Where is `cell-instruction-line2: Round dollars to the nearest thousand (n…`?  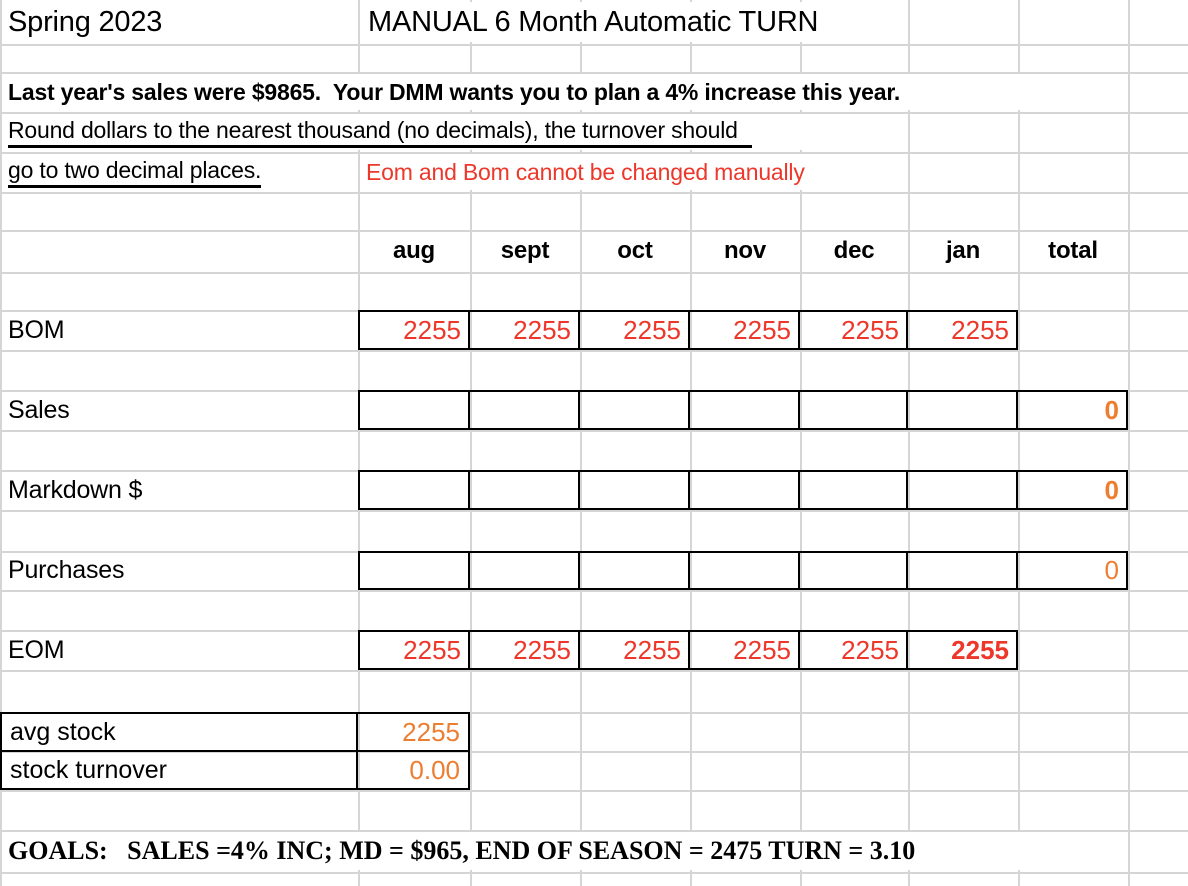
cell-instruction-line2: Round dollars to the nearest thousand (n… is located at coordinates (380, 132).